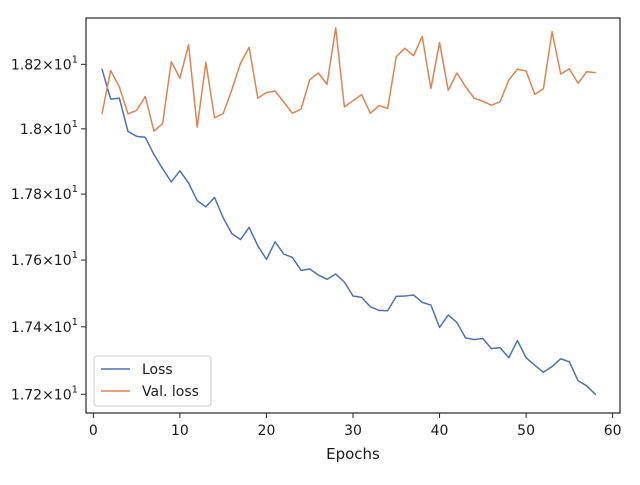  Describe the element at coordinates (44, 259) in the screenshot. I see `y-tick-label: 1.76×10¹` at that location.